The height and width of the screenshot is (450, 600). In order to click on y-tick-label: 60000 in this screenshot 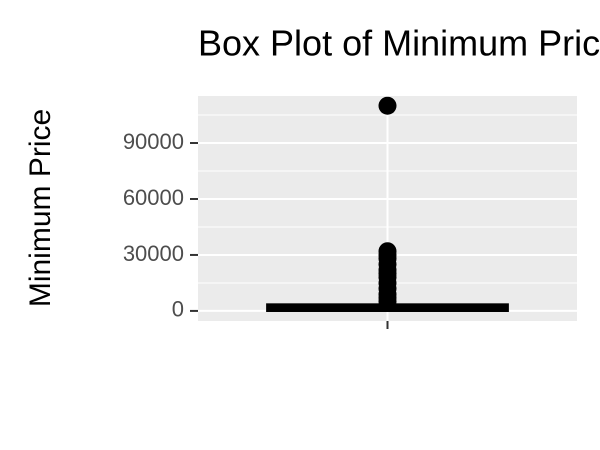, I will do `click(153, 197)`.